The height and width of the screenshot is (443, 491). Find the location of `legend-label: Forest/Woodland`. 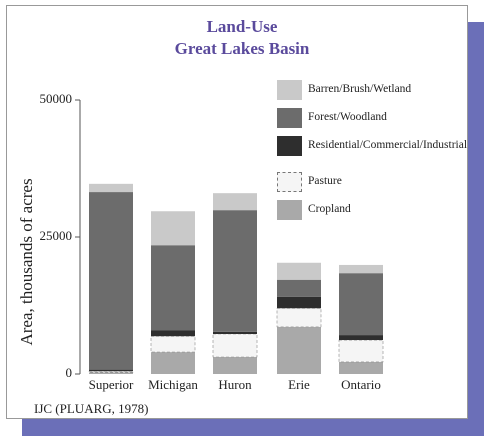

legend-label: Forest/Woodland is located at coordinates (347, 117).